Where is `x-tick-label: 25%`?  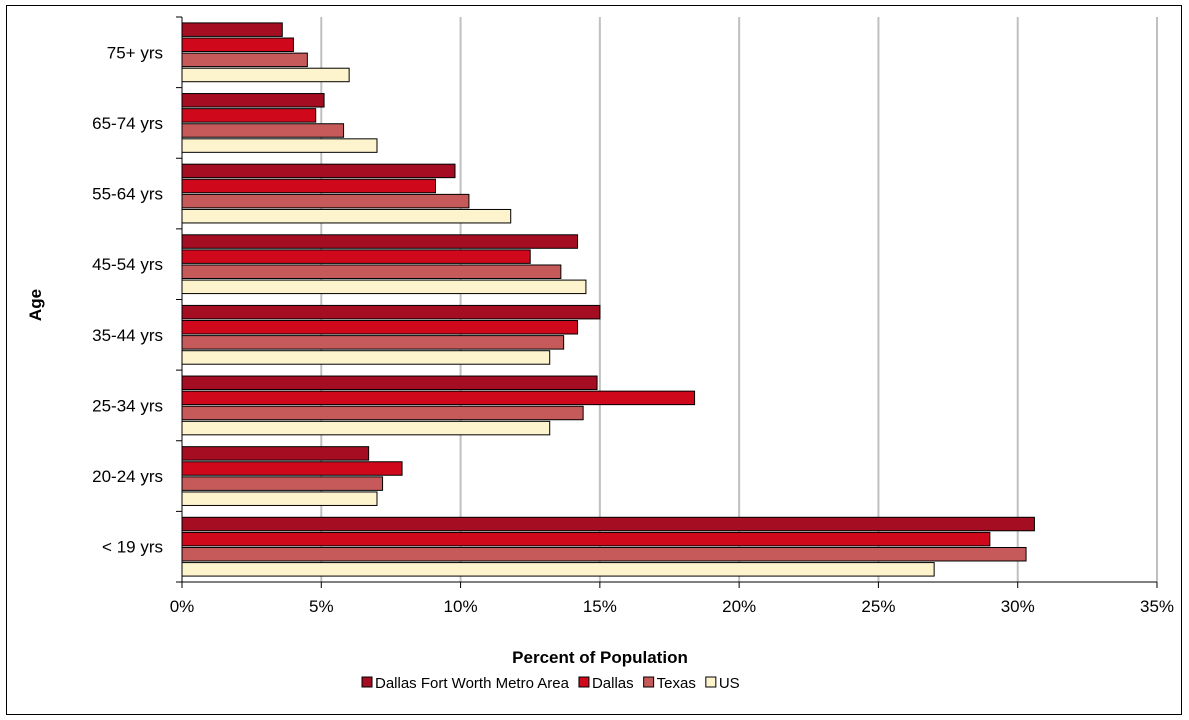 x-tick-label: 25% is located at coordinates (878, 606).